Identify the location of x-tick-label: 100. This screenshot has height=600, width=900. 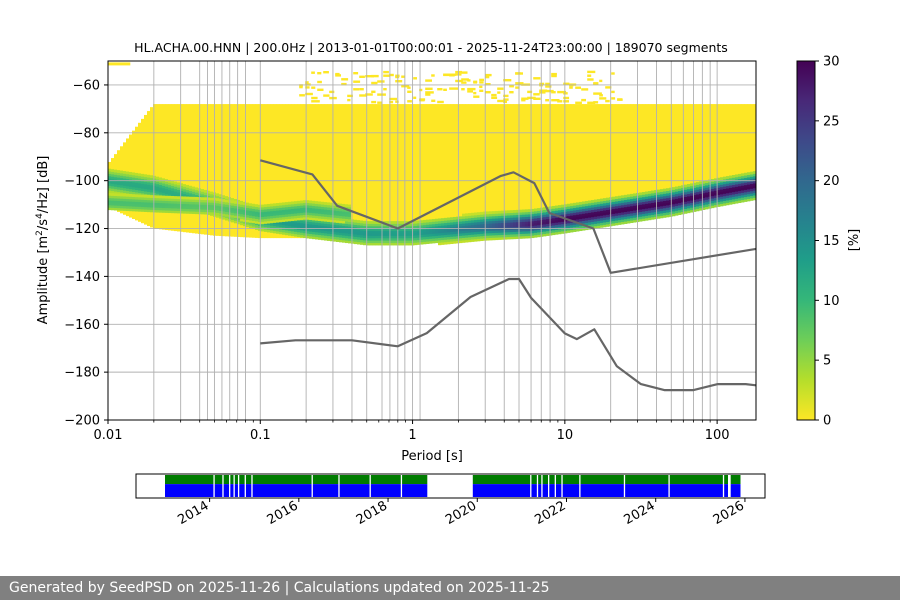
(717, 435).